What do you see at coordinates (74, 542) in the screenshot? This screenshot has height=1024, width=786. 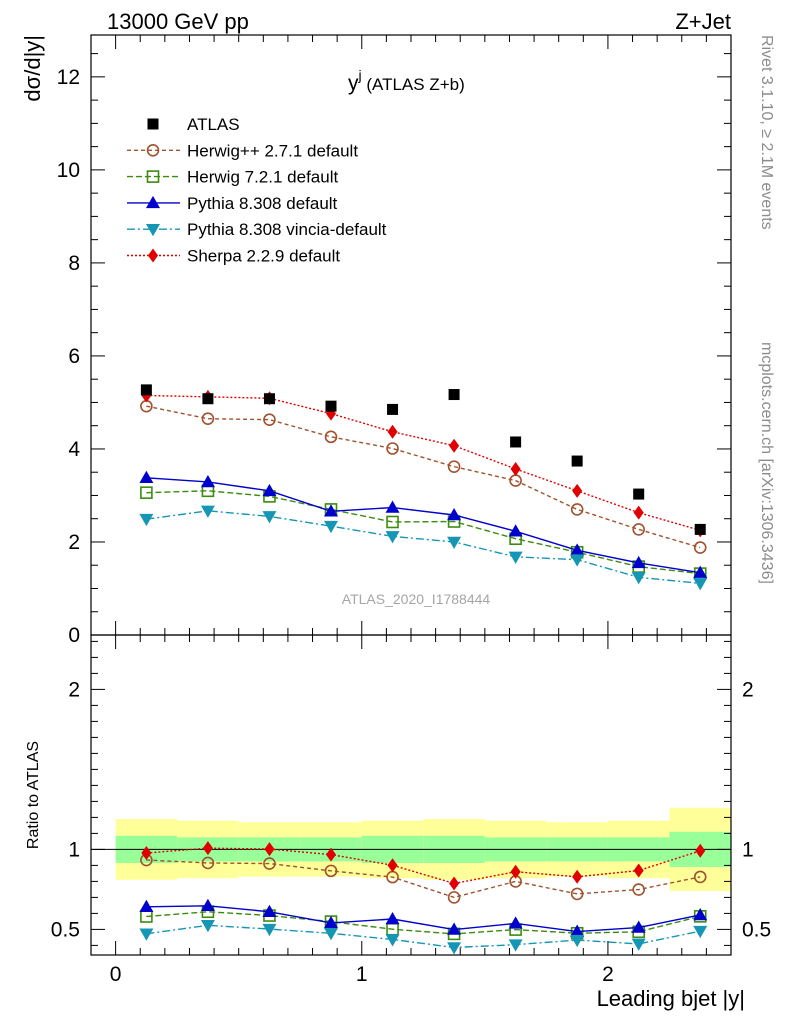 I see `y-tick-label: 2` at bounding box center [74, 542].